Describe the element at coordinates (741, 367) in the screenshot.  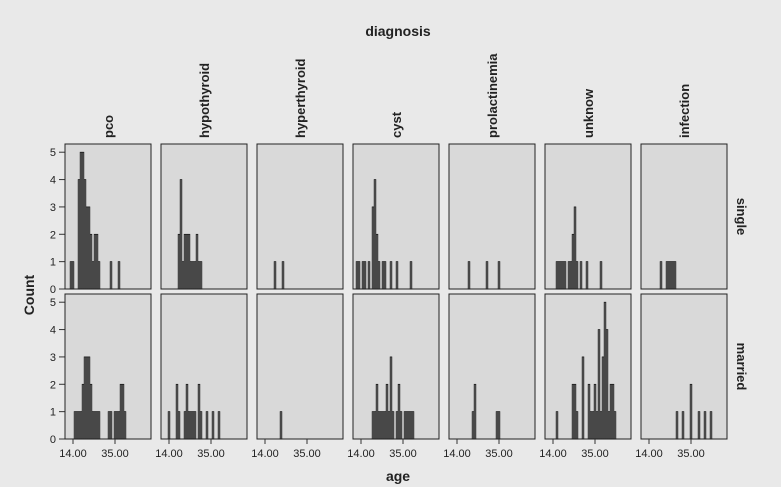
I see `row-label-married: married` at that location.